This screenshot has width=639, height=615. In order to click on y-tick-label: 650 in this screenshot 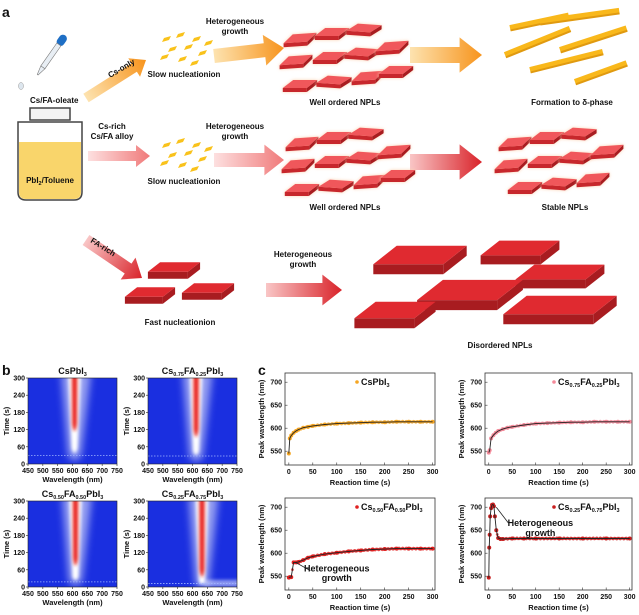, I will do `click(276, 531)`.